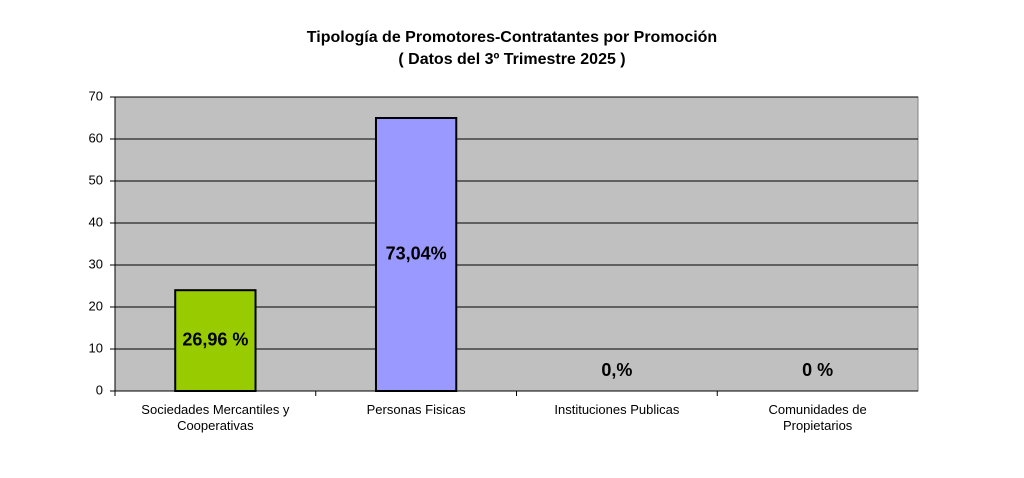 The height and width of the screenshot is (478, 1024). I want to click on bar-annotation: 26,96 %, so click(215, 339).